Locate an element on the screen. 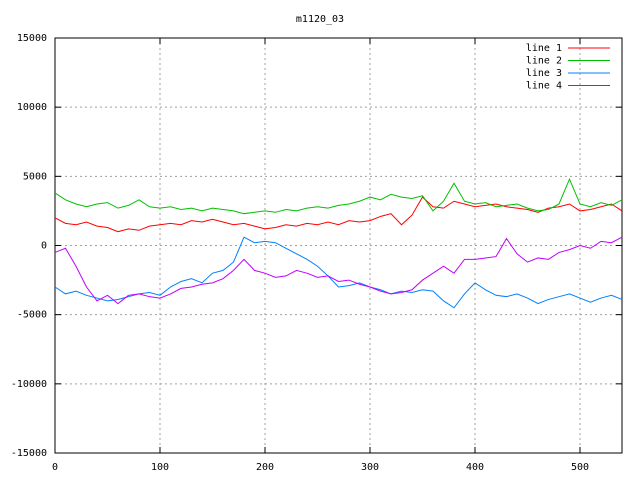 The height and width of the screenshot is (480, 640). y-tick-label: 15000 is located at coordinates (32, 38).